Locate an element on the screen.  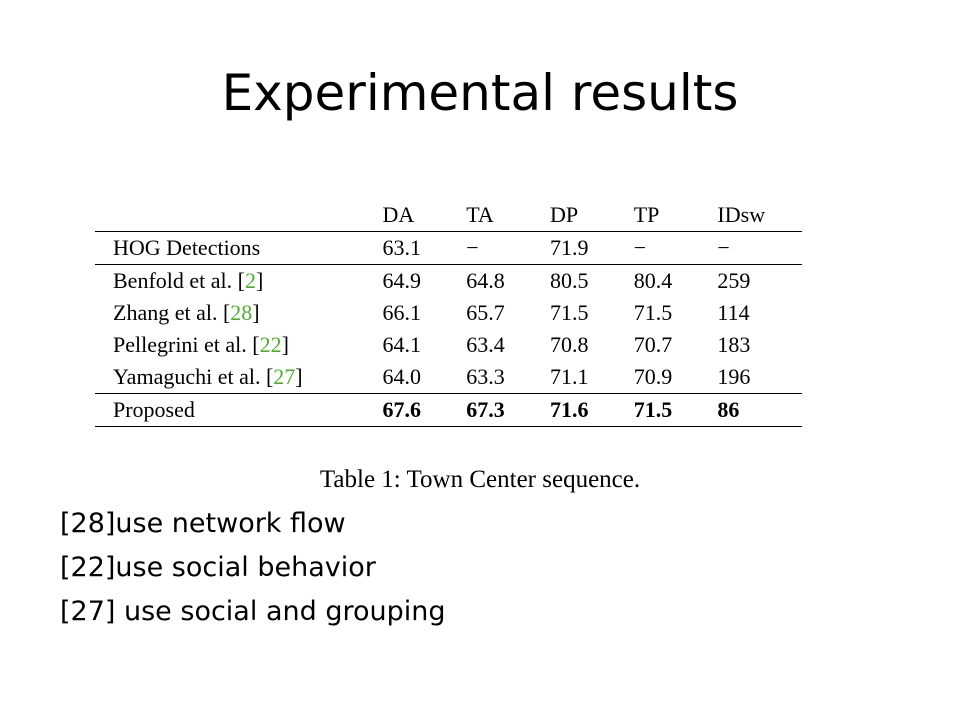
method-name: Zhang et al. [28] is located at coordinates (186, 312).